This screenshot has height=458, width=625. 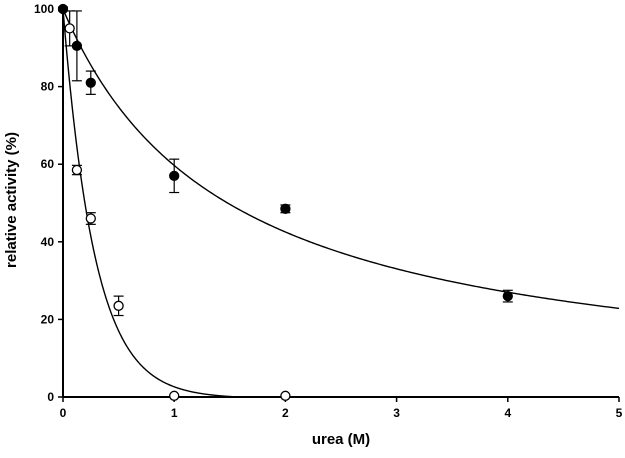 What do you see at coordinates (48, 319) in the screenshot?
I see `y-tick-label: 20` at bounding box center [48, 319].